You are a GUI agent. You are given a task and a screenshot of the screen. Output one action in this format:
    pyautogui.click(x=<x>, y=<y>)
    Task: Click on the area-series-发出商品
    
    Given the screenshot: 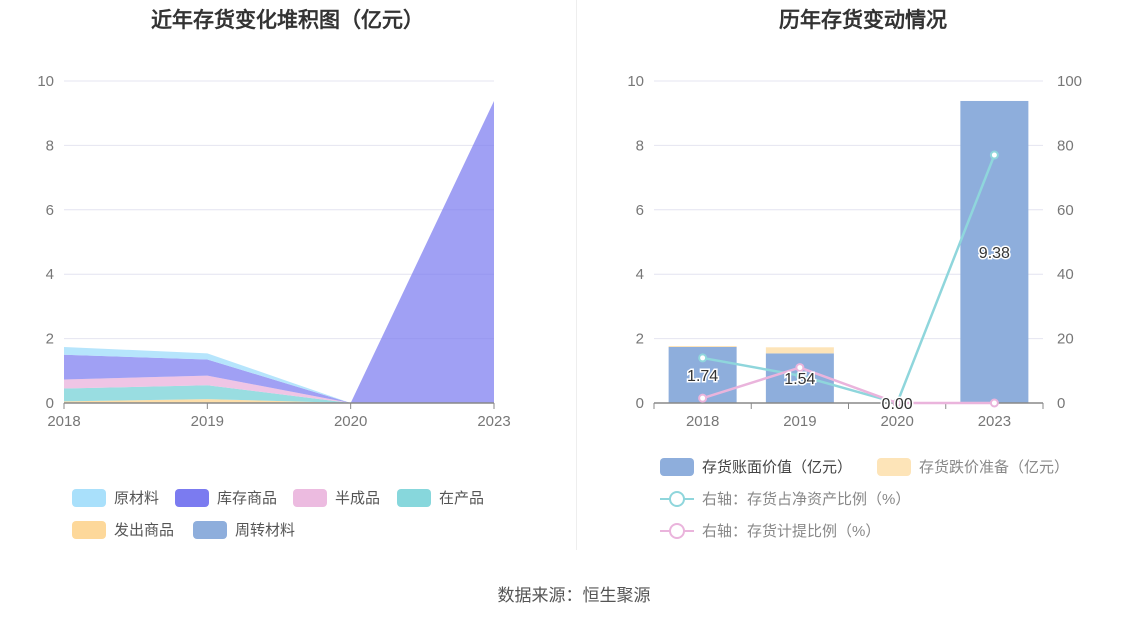 What is the action you would take?
    pyautogui.click(x=279, y=401)
    